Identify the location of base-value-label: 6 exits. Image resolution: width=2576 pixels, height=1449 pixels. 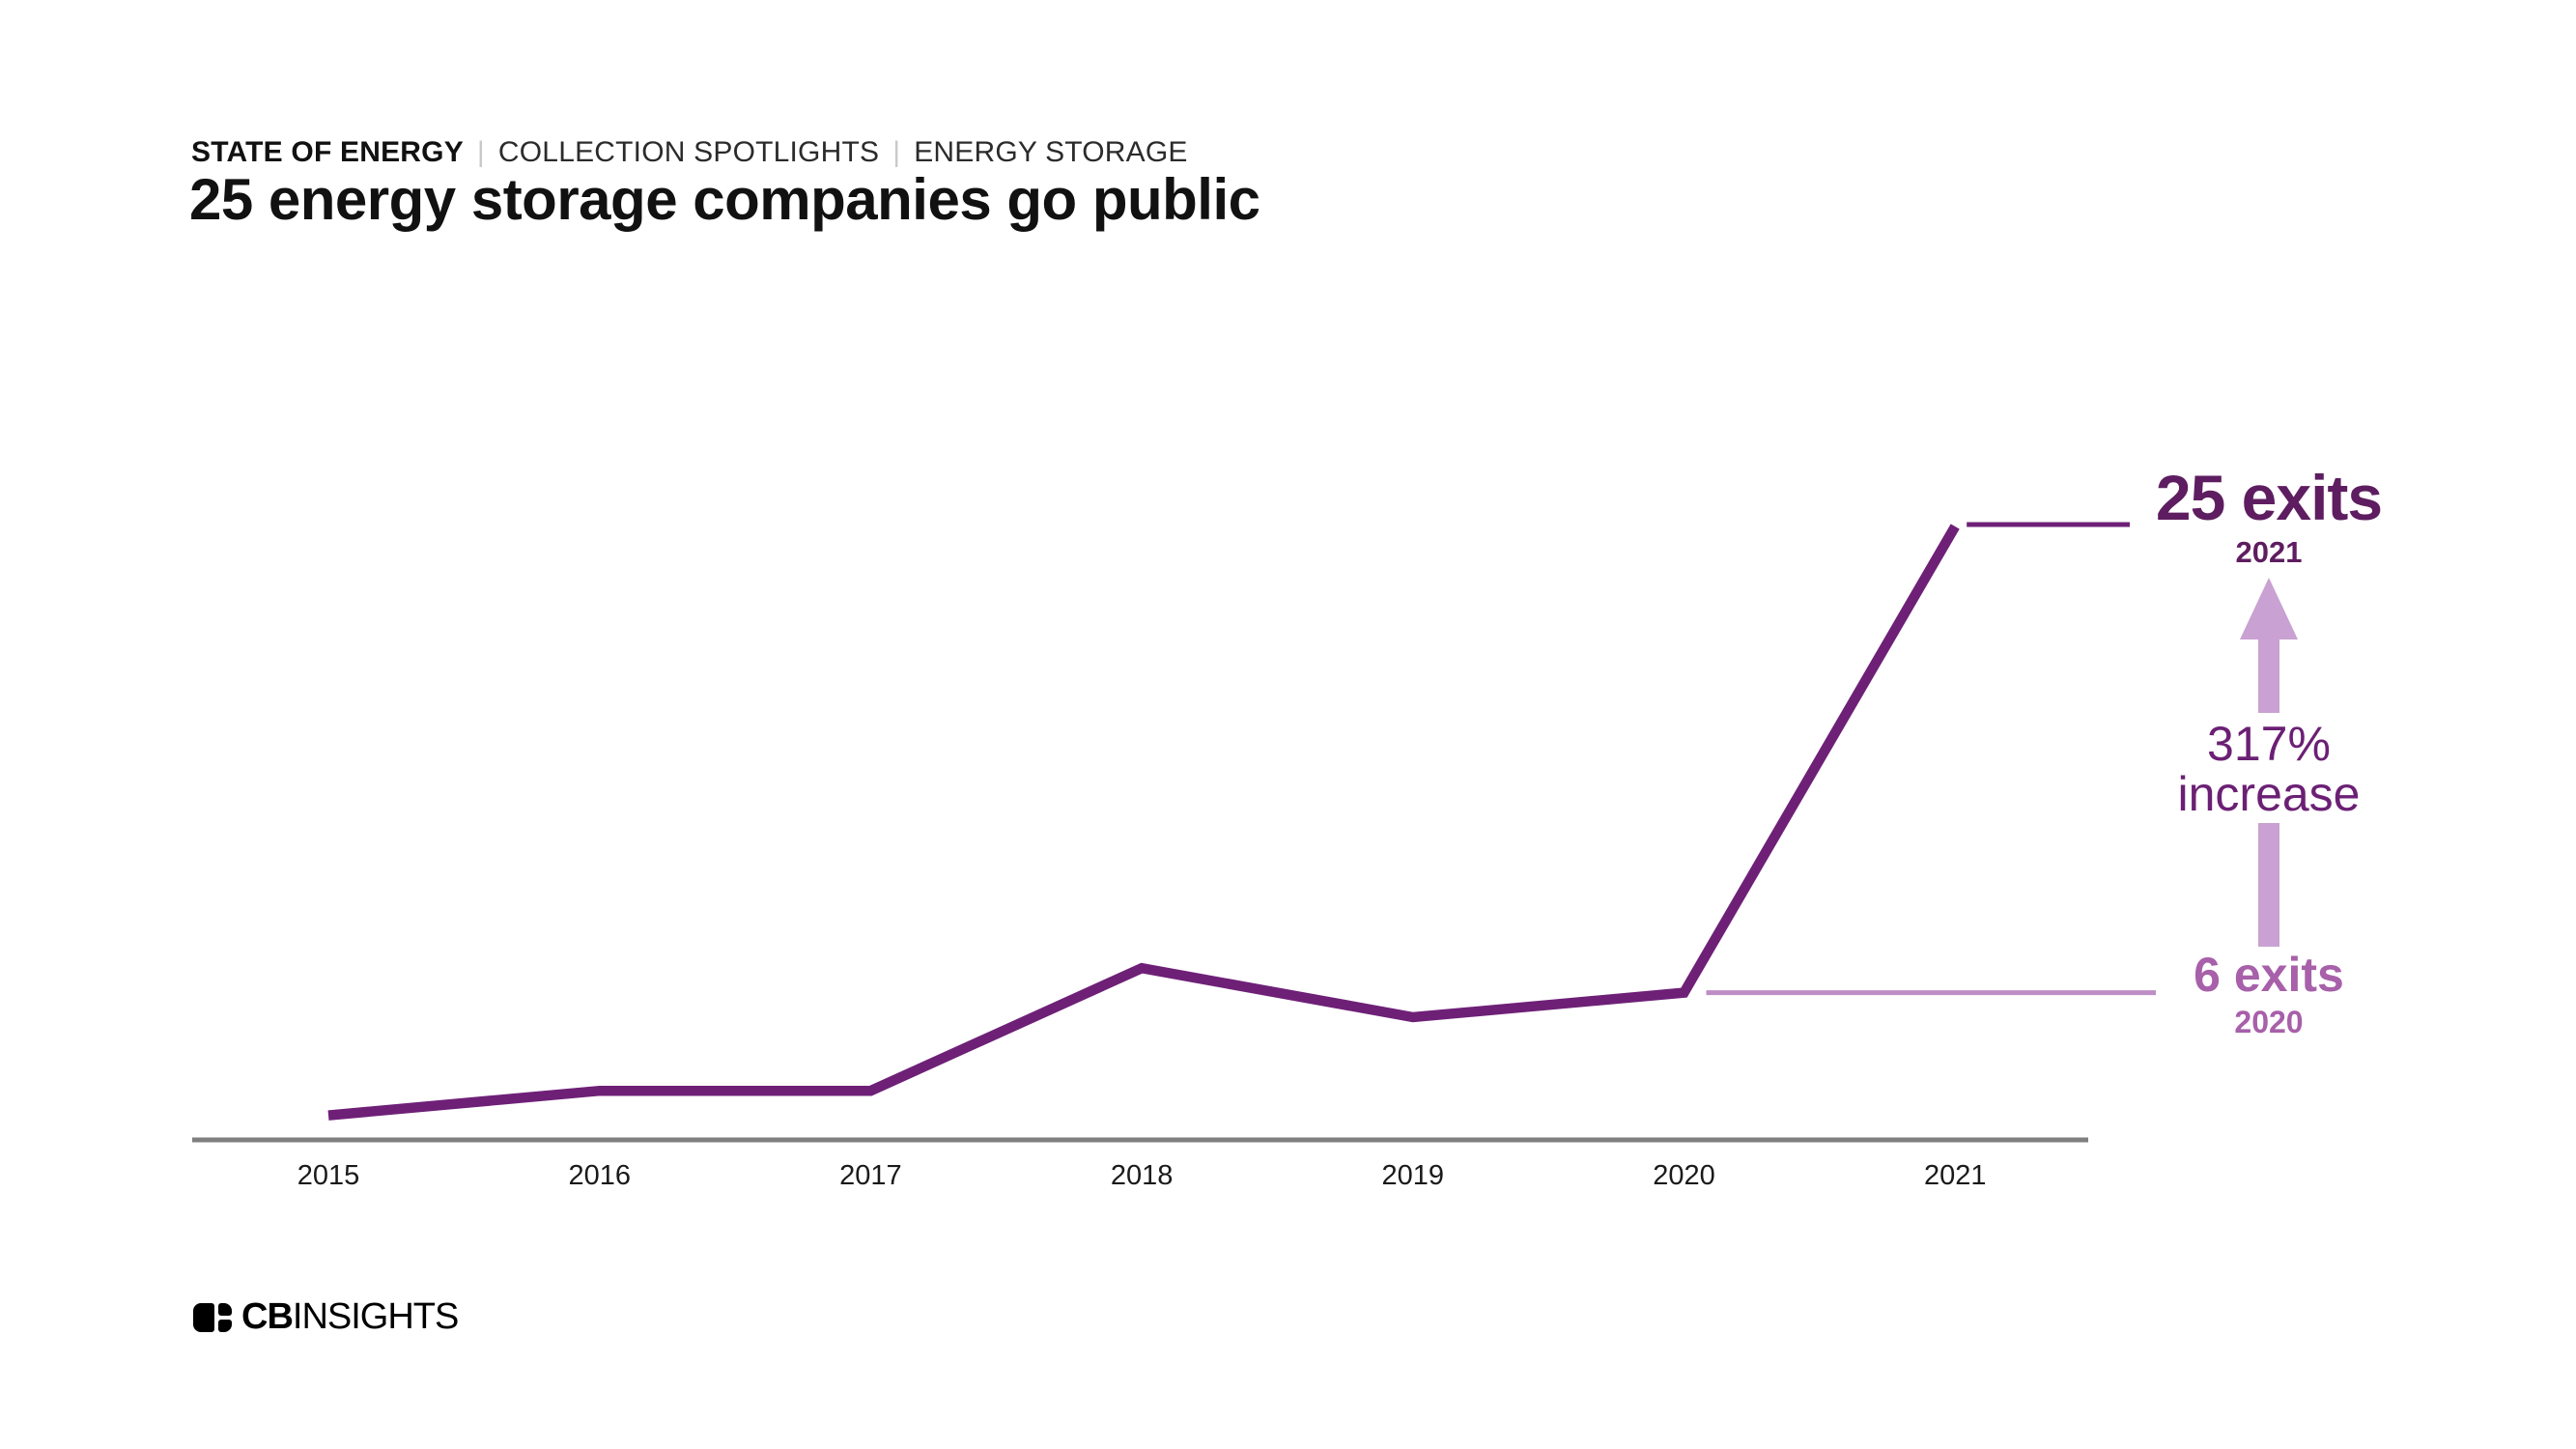
(2269, 975).